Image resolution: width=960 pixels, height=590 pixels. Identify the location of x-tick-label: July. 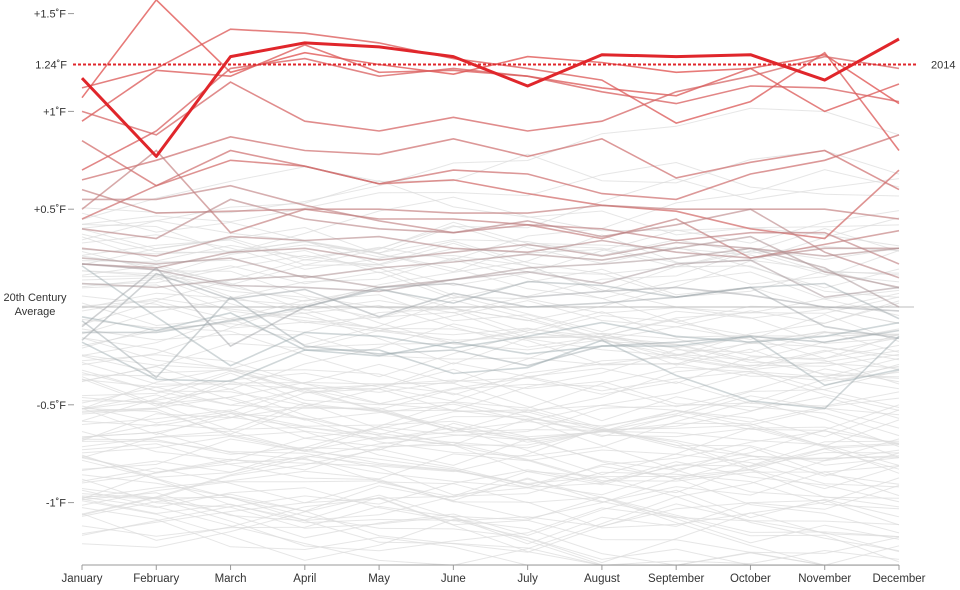
(527, 579).